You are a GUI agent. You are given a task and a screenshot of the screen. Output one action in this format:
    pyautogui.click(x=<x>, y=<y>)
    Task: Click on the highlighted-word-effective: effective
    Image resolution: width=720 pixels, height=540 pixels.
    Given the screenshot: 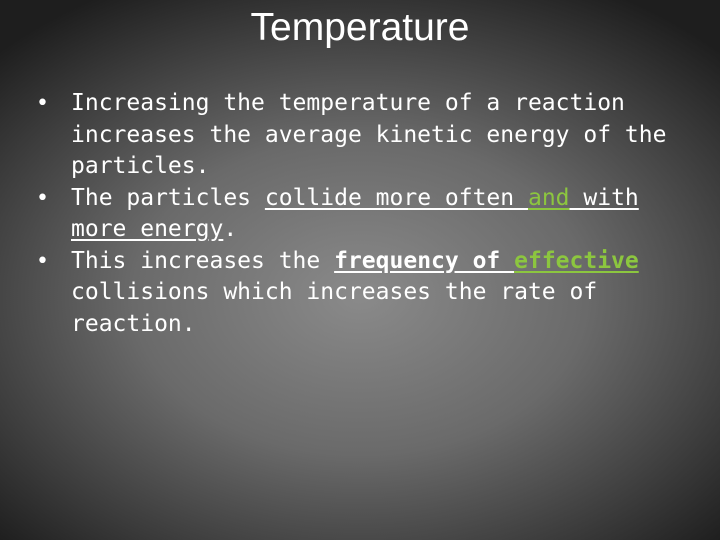 What is the action you would take?
    pyautogui.click(x=576, y=260)
    